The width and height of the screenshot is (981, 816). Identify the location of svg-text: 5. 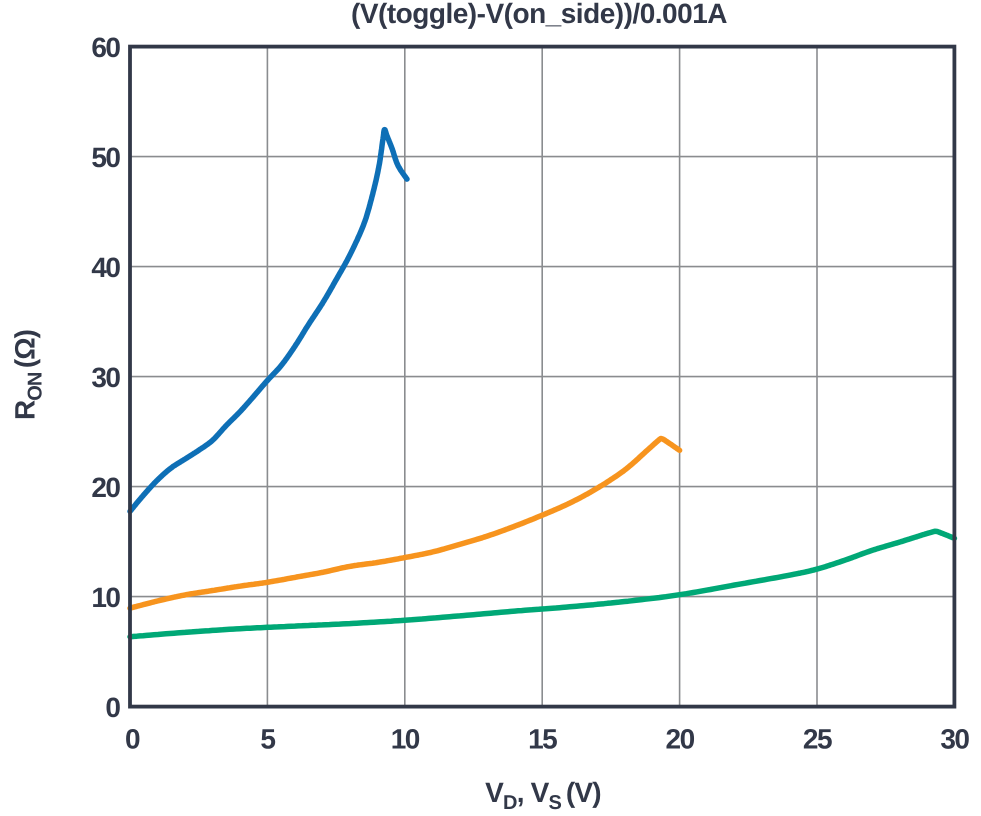
(267, 739).